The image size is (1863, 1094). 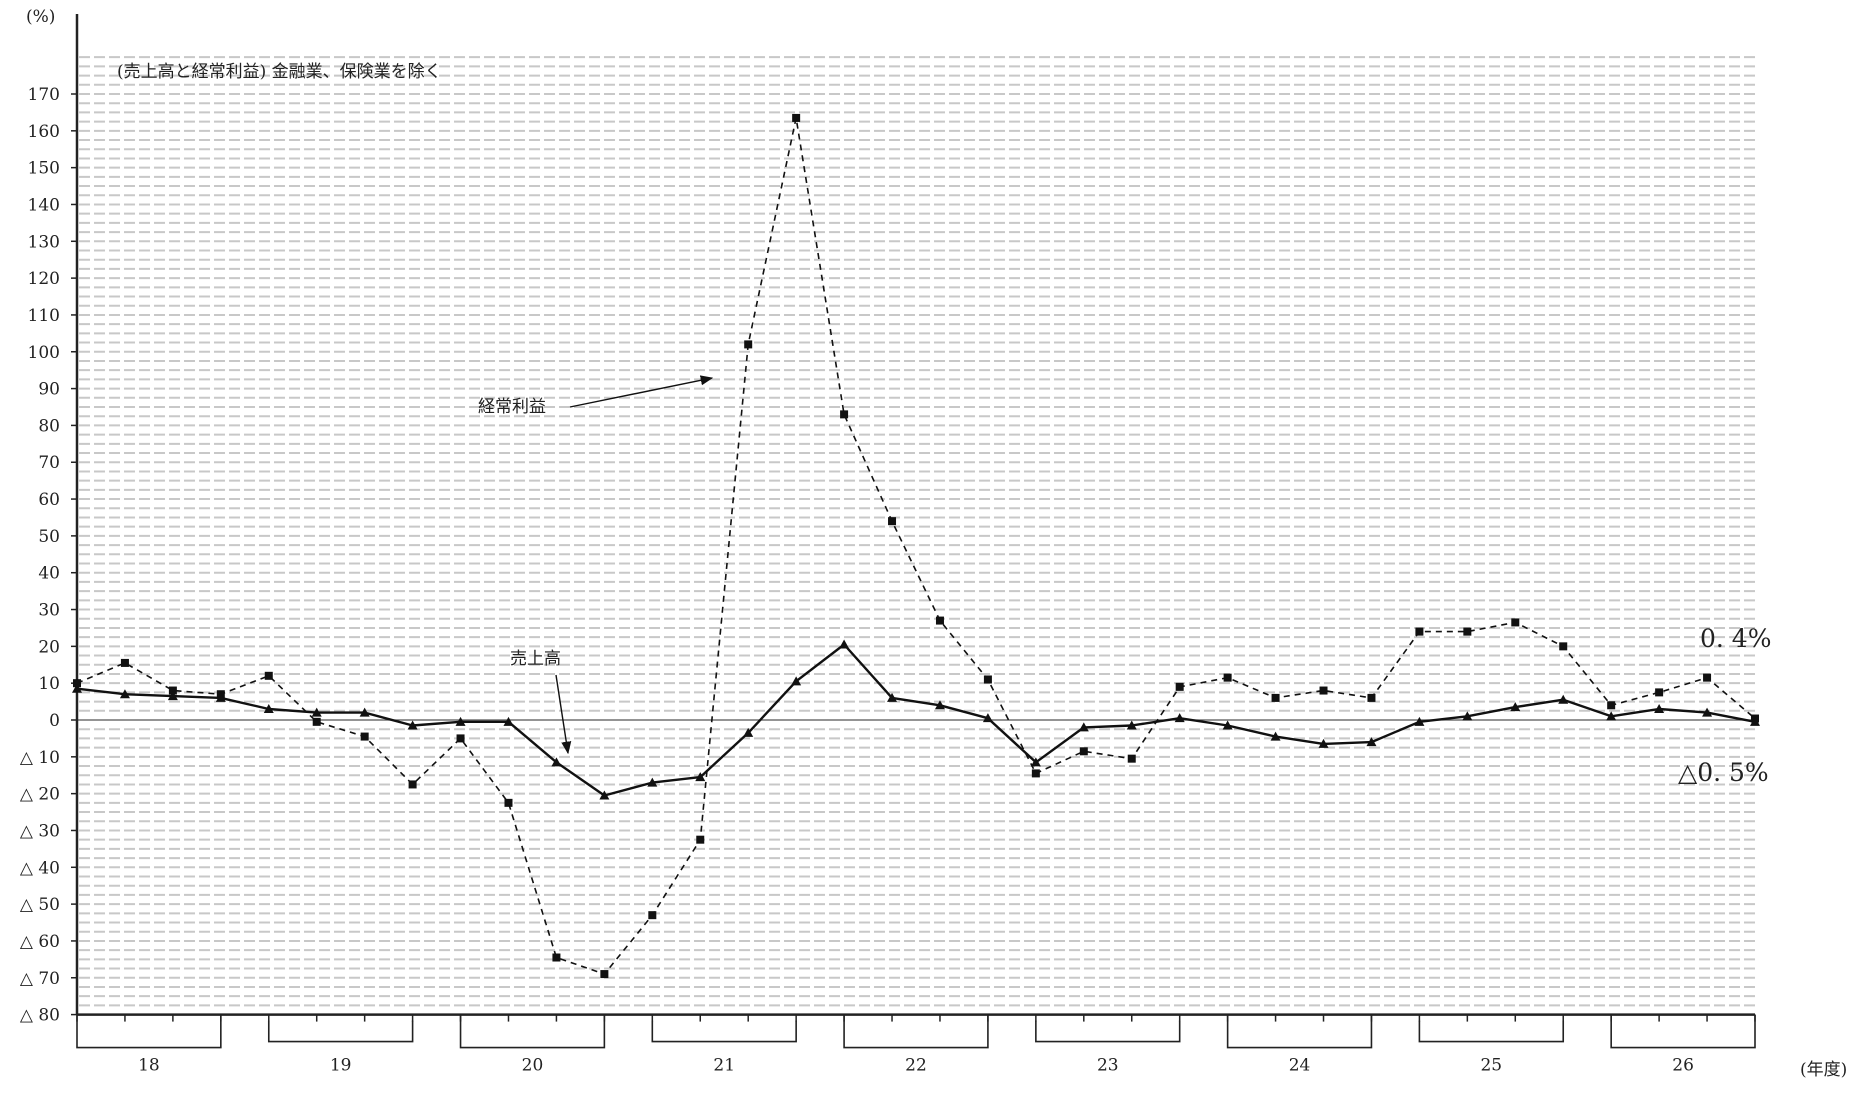 What do you see at coordinates (49, 463) in the screenshot?
I see `y-tick-label: 70` at bounding box center [49, 463].